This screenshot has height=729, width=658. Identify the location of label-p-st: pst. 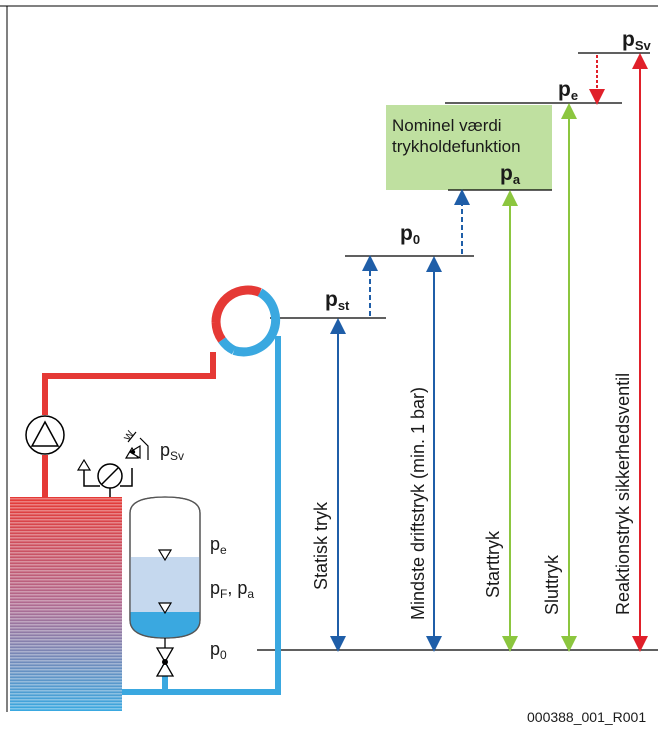
(337, 300).